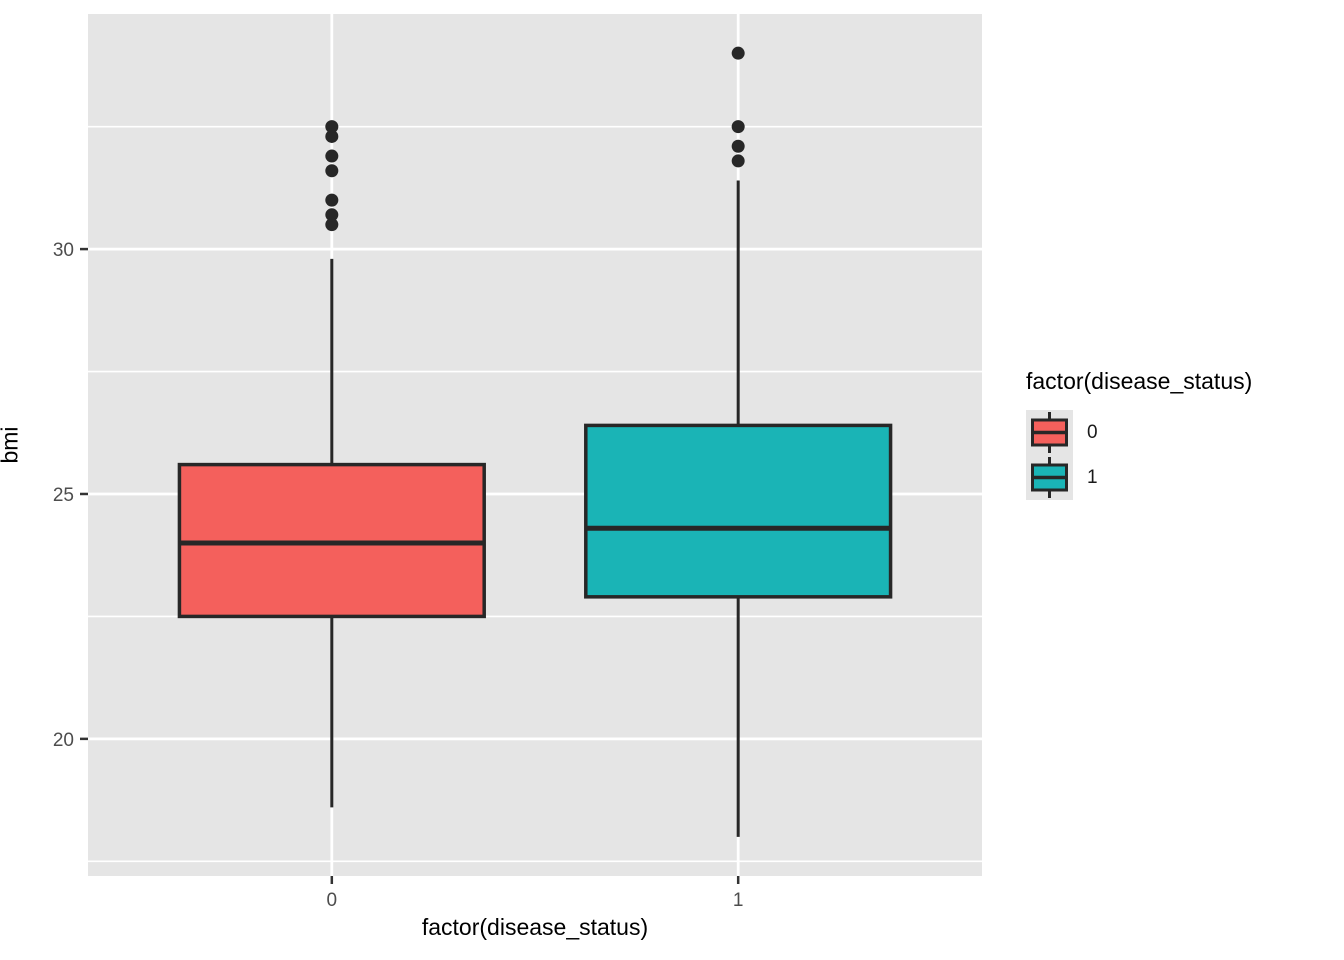 The height and width of the screenshot is (960, 1344). Describe the element at coordinates (535, 927) in the screenshot. I see `x-axis-title: factor(disease_status)` at that location.